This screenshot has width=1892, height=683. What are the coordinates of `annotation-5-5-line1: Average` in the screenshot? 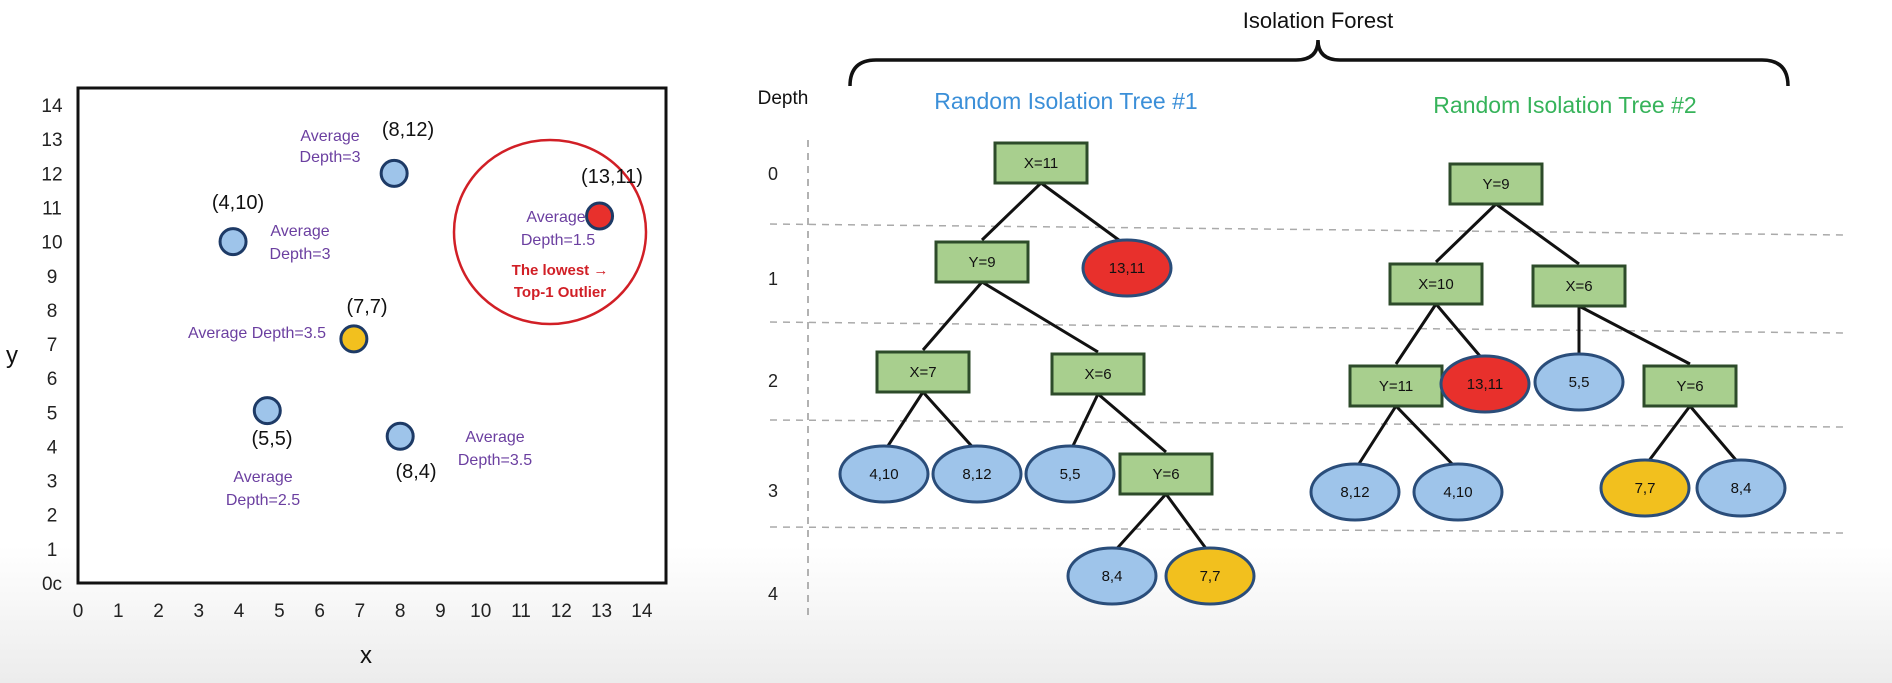 It's located at (262, 477).